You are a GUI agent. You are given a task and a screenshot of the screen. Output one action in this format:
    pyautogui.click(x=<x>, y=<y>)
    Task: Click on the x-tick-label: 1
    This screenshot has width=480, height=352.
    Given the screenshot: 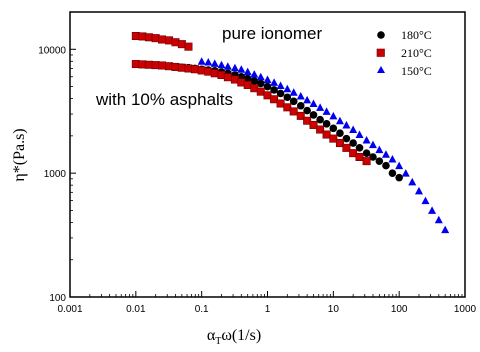 What is the action you would take?
    pyautogui.click(x=268, y=309)
    